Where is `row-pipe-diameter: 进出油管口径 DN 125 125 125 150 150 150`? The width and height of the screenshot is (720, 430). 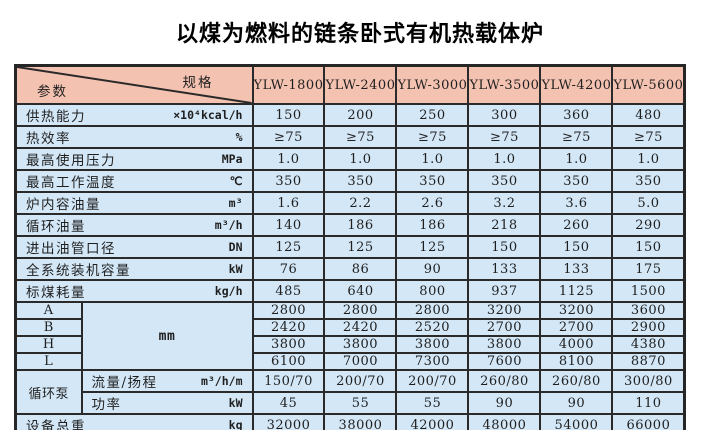
row-pipe-diameter: 进出油管口径 DN 125 125 125 150 150 150 is located at coordinates (350, 247).